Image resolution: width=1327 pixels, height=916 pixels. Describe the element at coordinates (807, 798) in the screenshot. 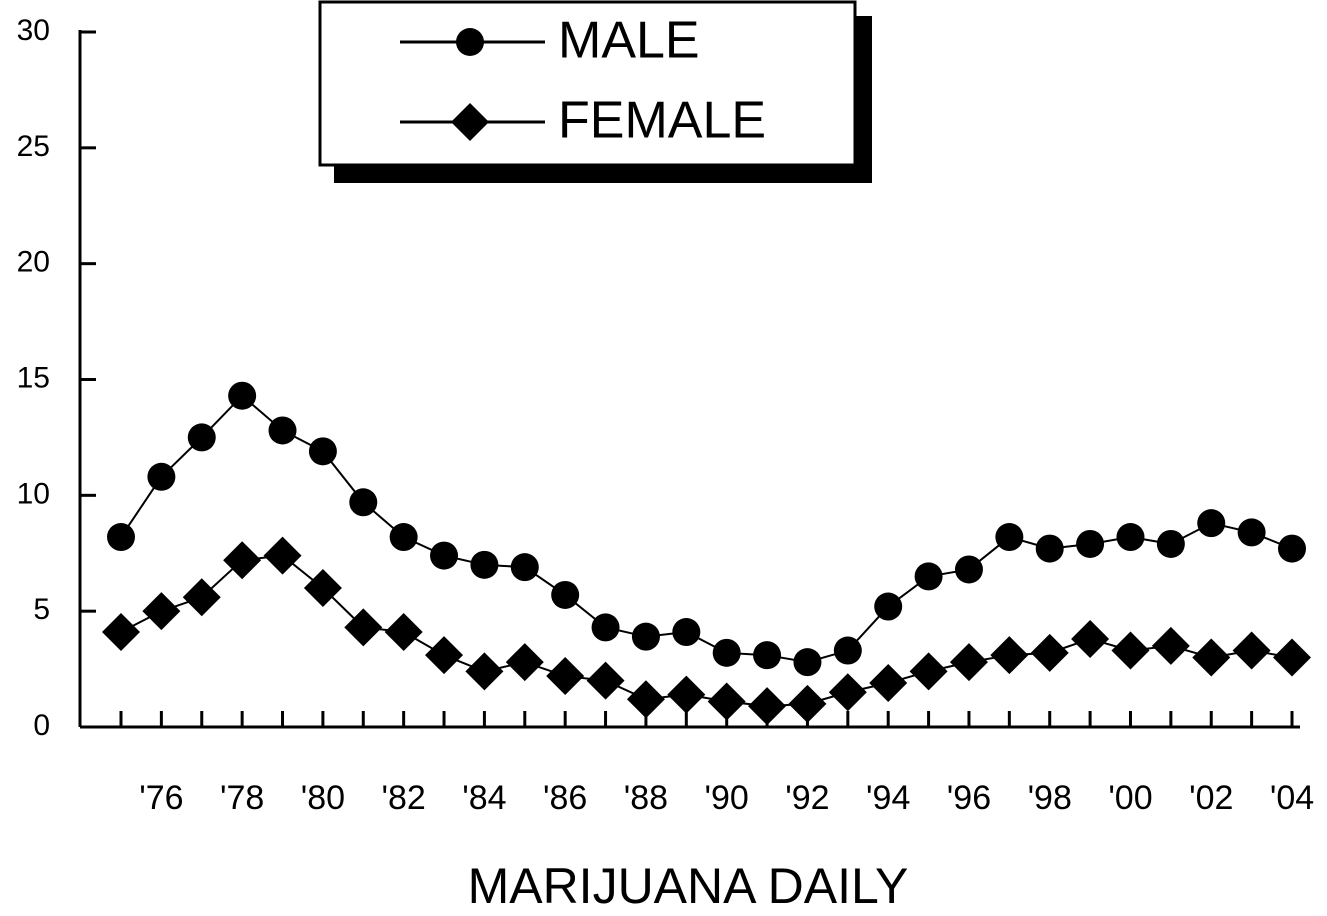

I see `x-tick-label: '92` at that location.